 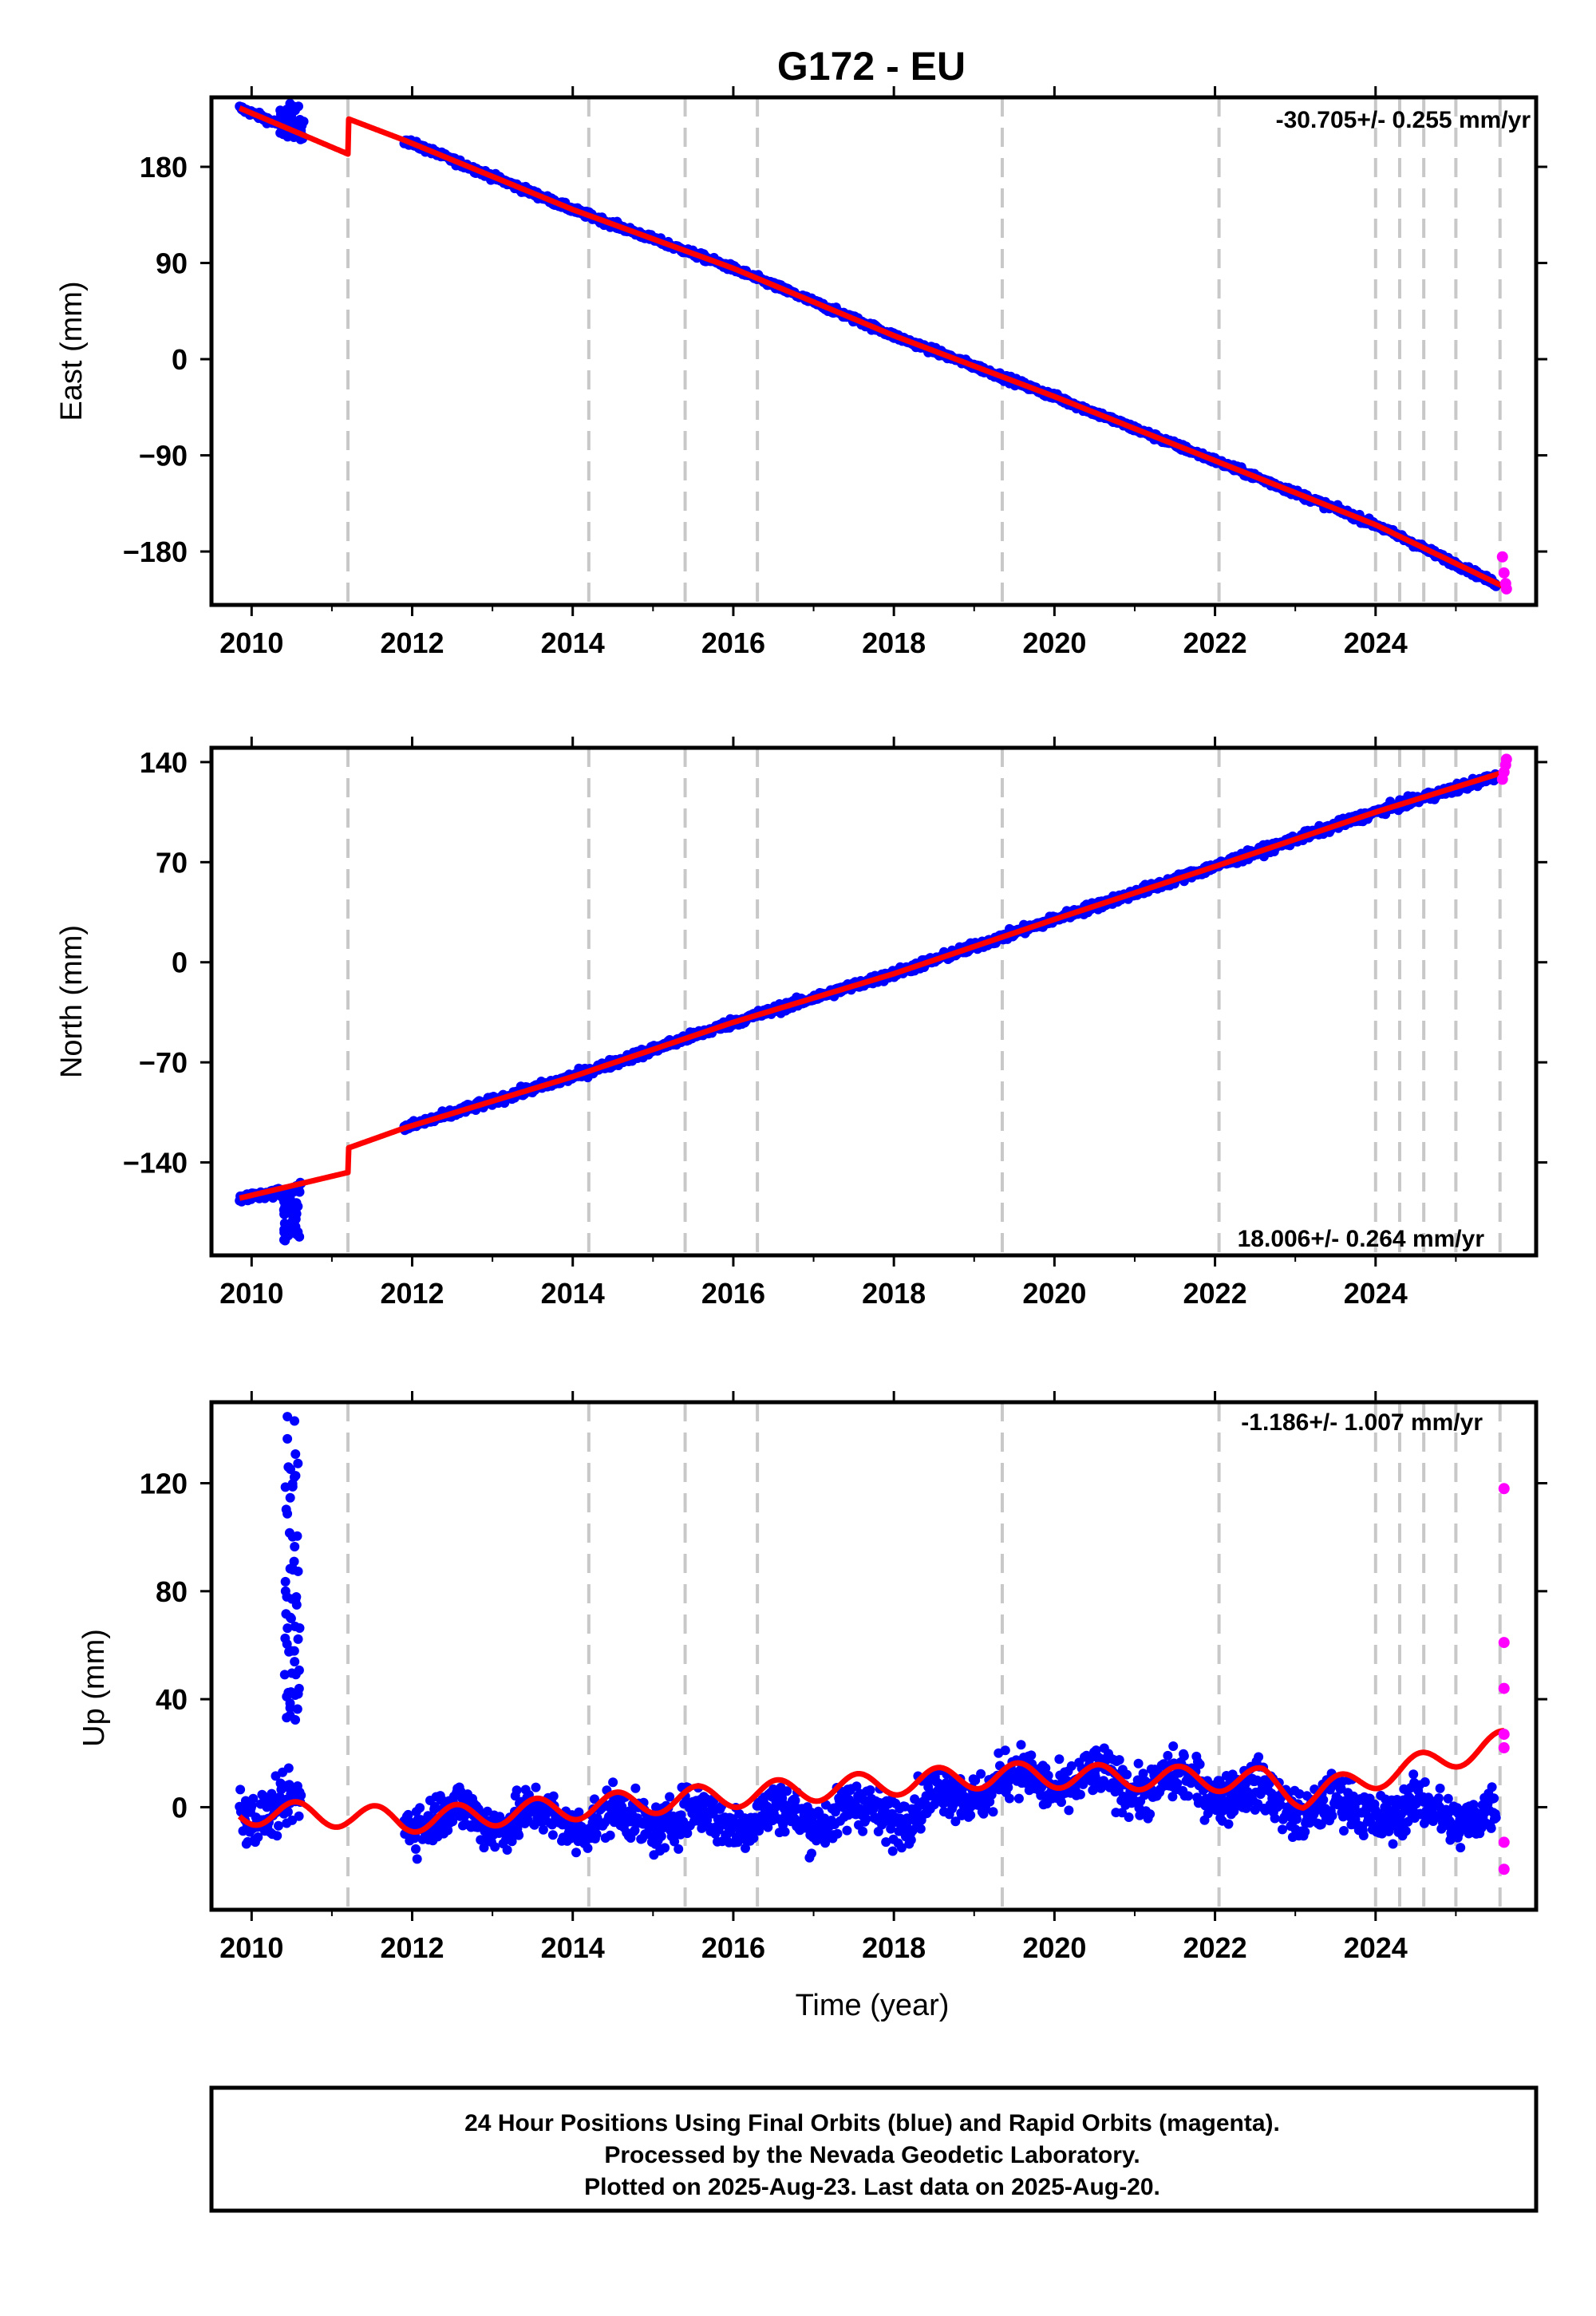 What do you see at coordinates (164, 167) in the screenshot?
I see `east-ytick-label: 180` at bounding box center [164, 167].